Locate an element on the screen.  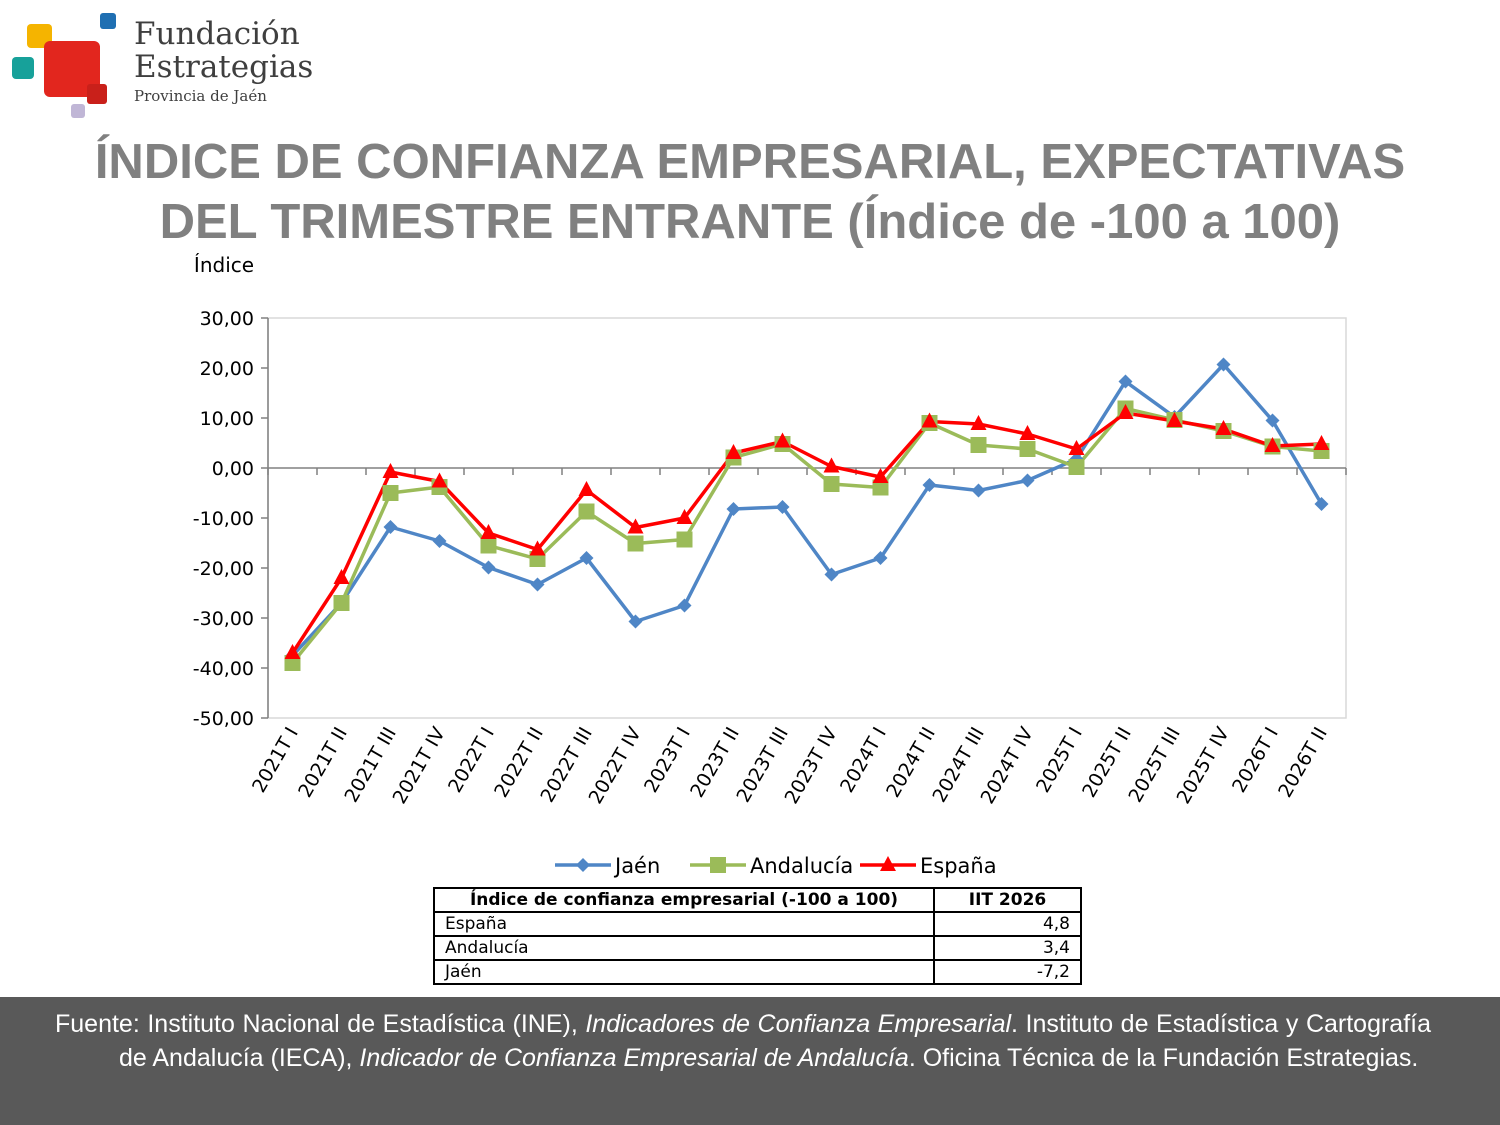
x-tick-label: 2024T I is located at coordinates (863, 760).